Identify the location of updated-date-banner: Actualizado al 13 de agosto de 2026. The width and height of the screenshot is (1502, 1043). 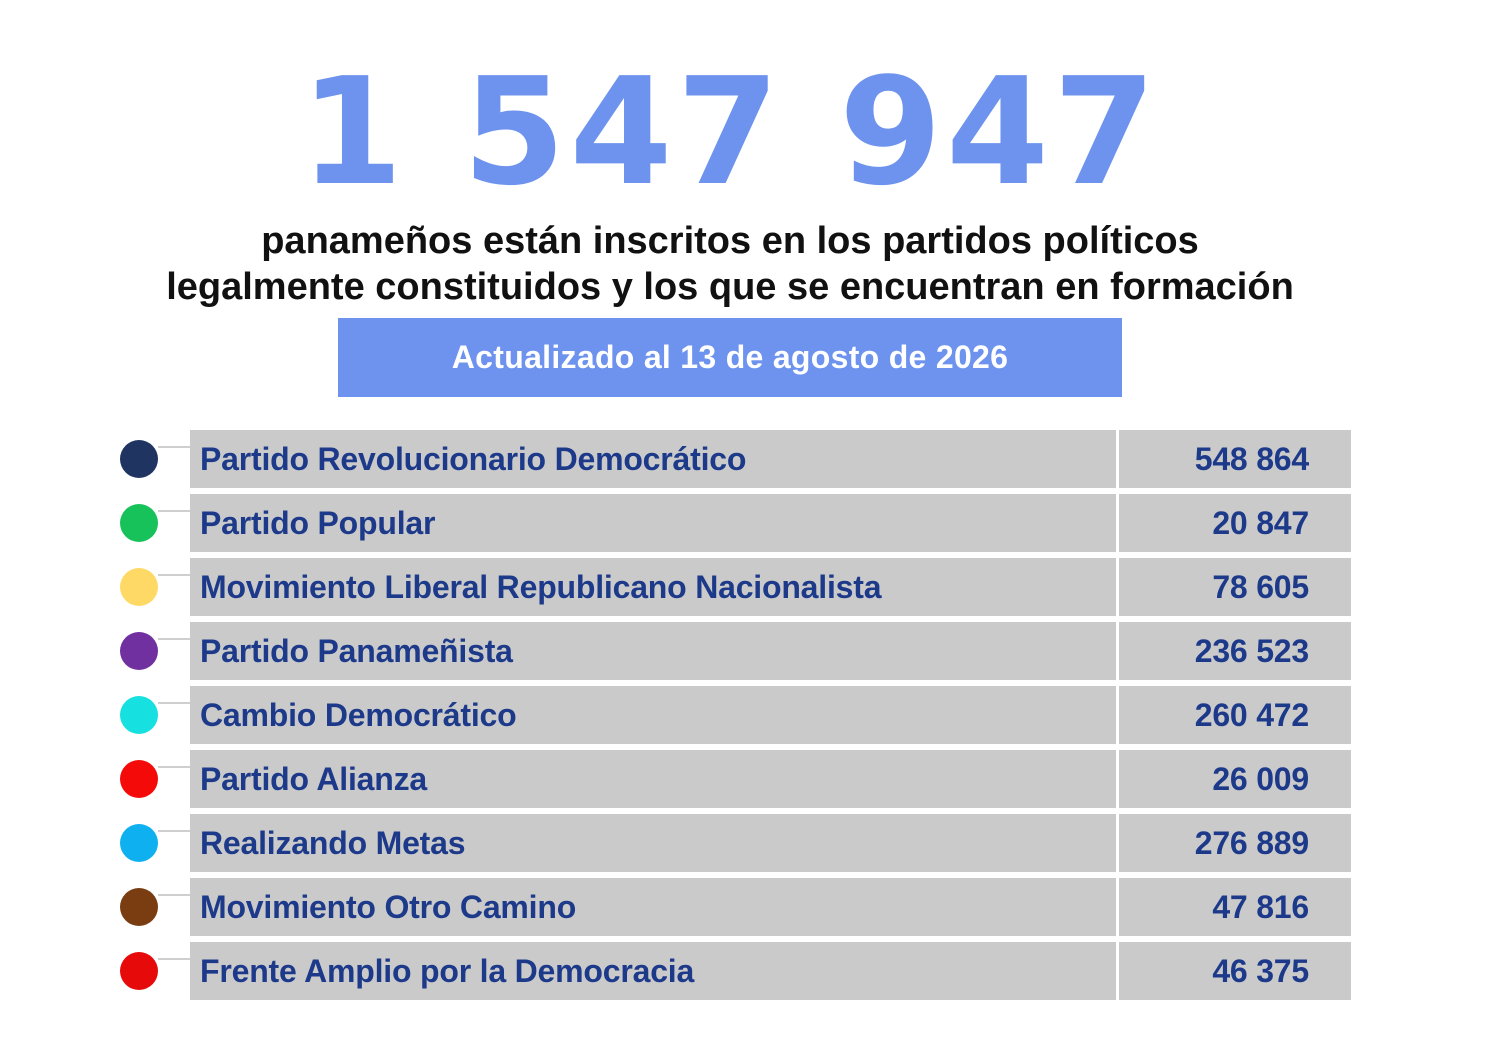
(730, 357).